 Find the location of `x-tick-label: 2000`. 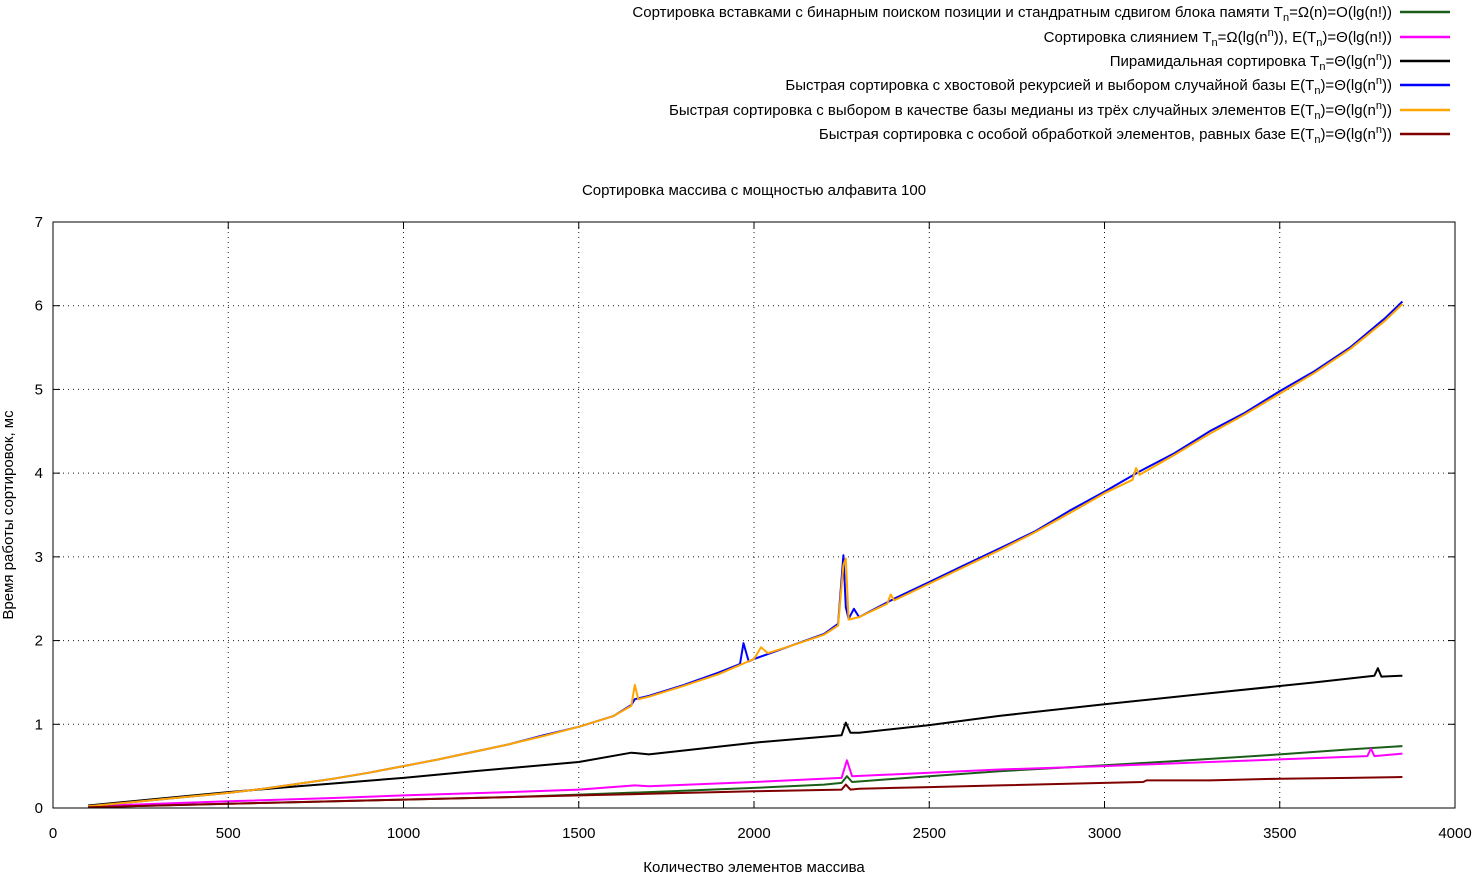

x-tick-label: 2000 is located at coordinates (753, 833).